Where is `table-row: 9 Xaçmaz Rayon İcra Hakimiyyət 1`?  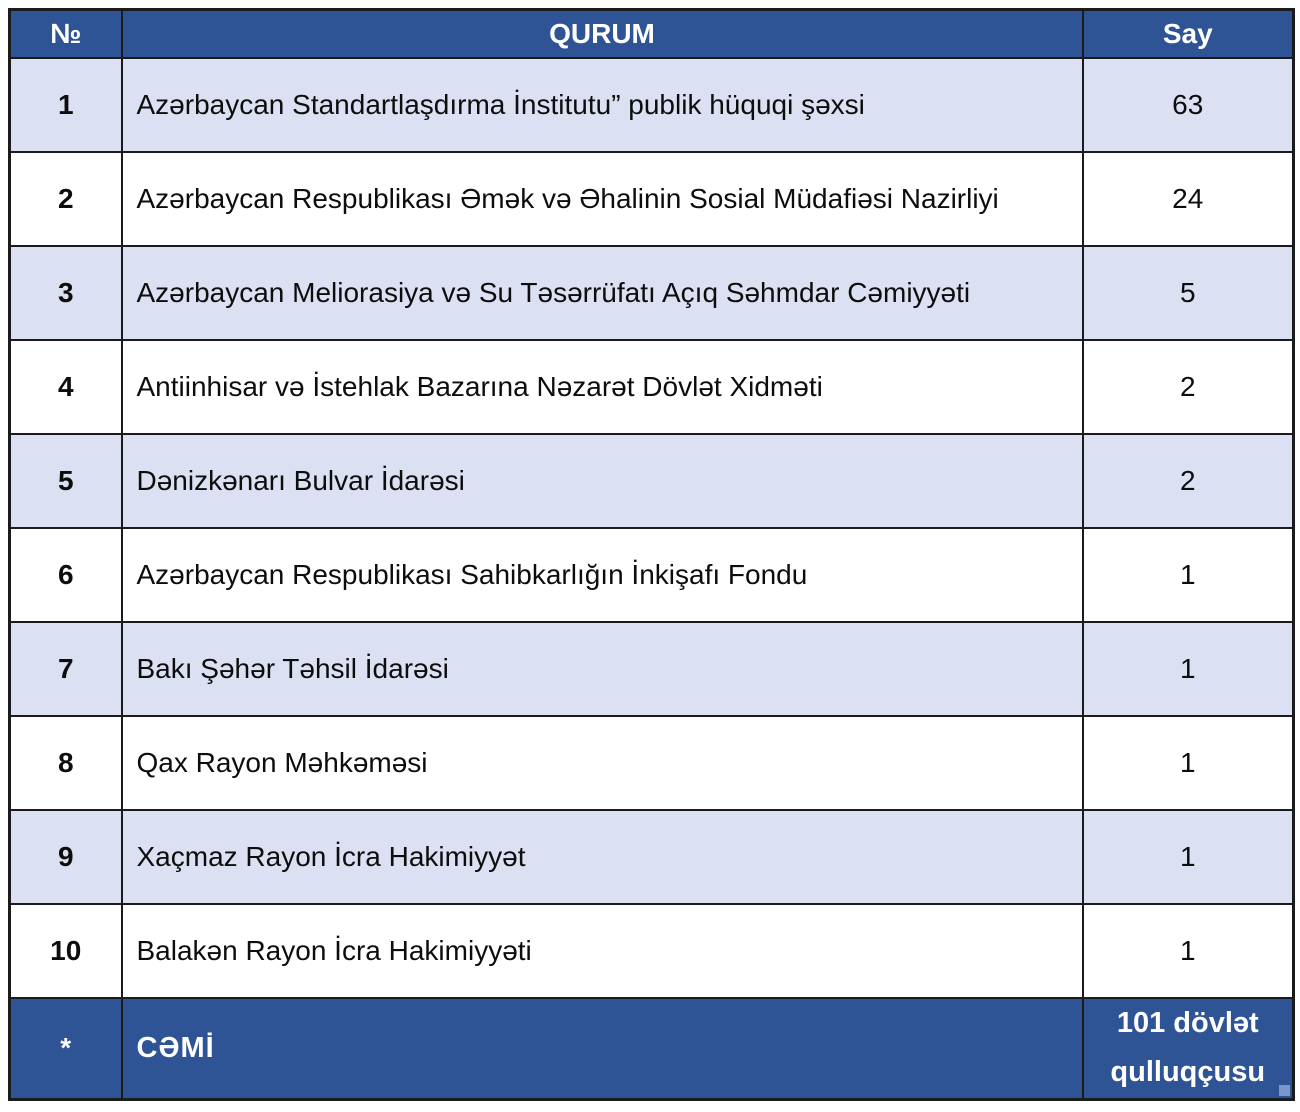 table-row: 9 Xaçmaz Rayon İcra Hakimiyyət 1 is located at coordinates (651, 857).